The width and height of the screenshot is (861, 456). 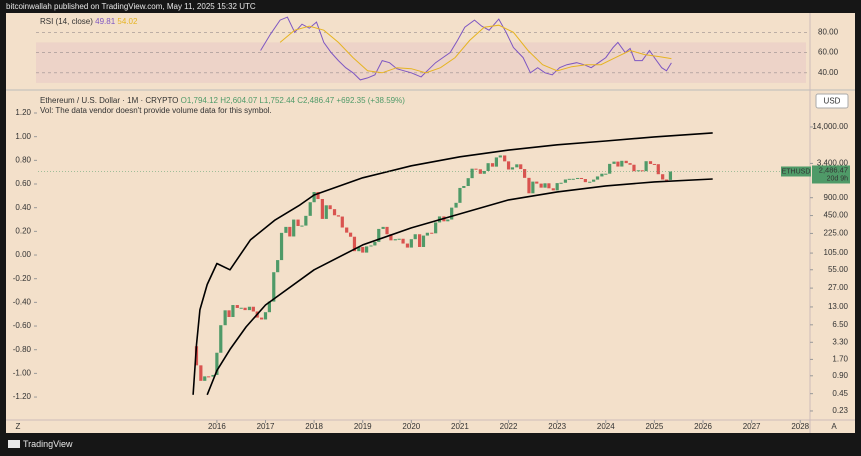 I want to click on scale-button: Z, so click(x=18, y=426).